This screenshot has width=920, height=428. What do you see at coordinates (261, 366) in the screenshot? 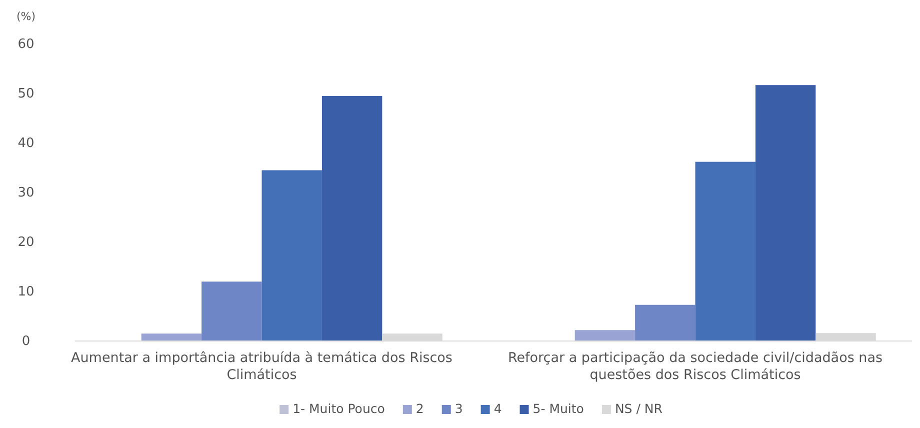
I see `x-tick-label: Aumentar a importância atribuída à temática dos Riscos Climáticos` at bounding box center [261, 366].